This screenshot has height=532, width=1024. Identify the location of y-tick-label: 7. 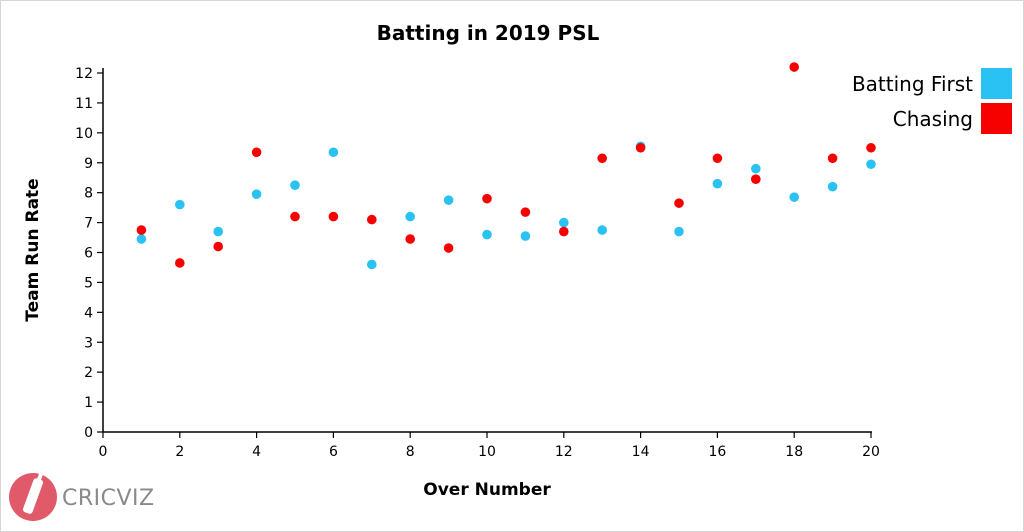
(88, 224).